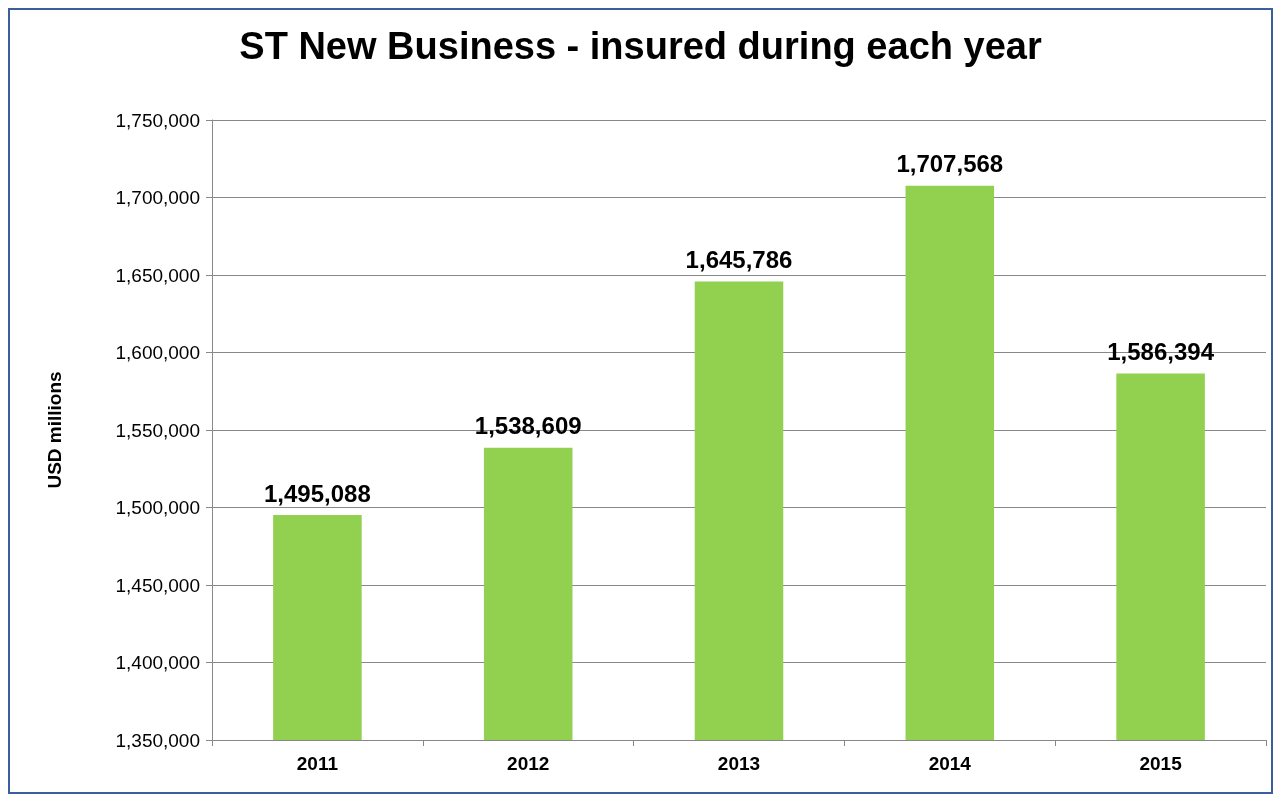  Describe the element at coordinates (640, 46) in the screenshot. I see `chart-title: ST New Business - insured during each year` at that location.